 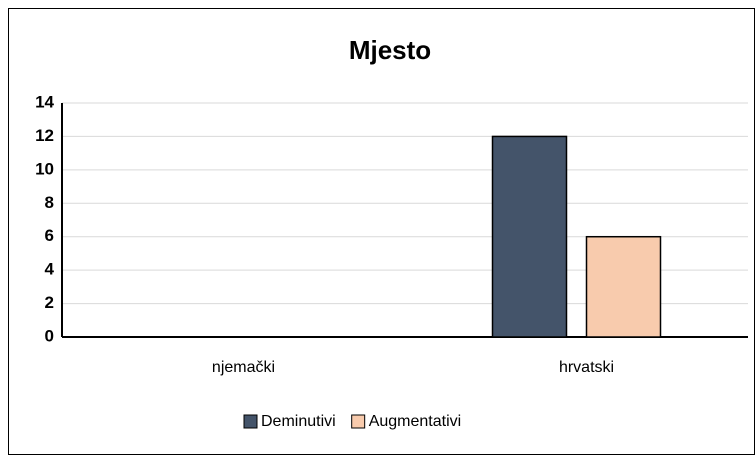 I want to click on y-tick-label: 8, so click(x=49, y=202).